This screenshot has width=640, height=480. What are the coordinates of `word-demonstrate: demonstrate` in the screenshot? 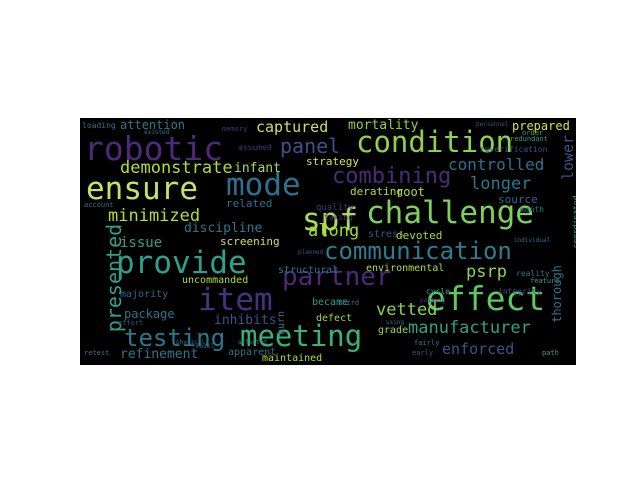 It's located at (176, 168).